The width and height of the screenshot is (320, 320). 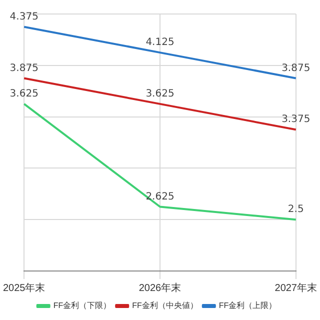 What do you see at coordinates (165, 305) in the screenshot?
I see `legend-label: FF金利（中央値）` at bounding box center [165, 305].